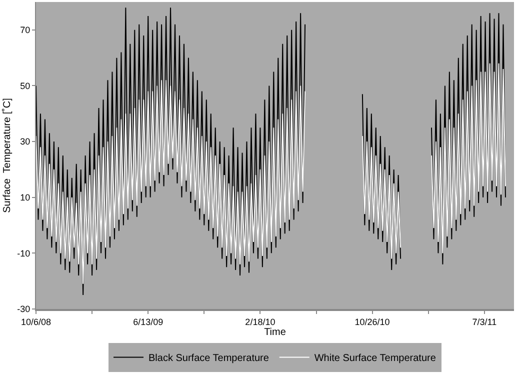 This screenshot has height=374, width=516. What do you see at coordinates (25, 141) in the screenshot?
I see `y-tick-label: 30` at bounding box center [25, 141].